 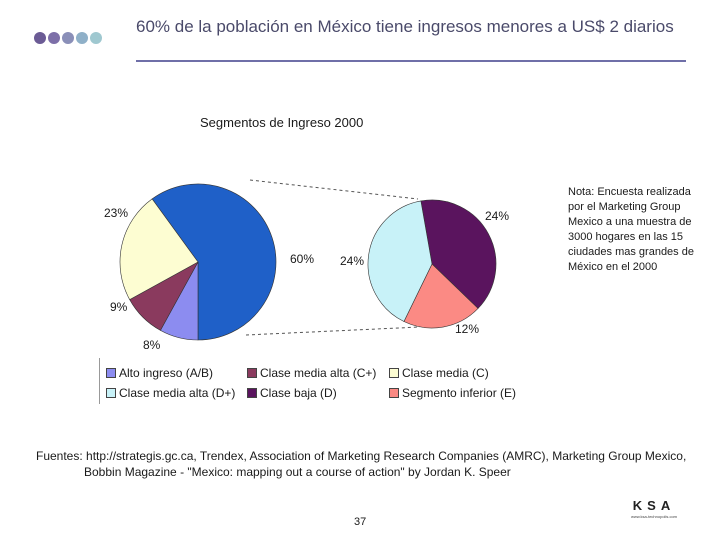 I want to click on label-segmento-inferior-e: 12%, so click(x=467, y=329).